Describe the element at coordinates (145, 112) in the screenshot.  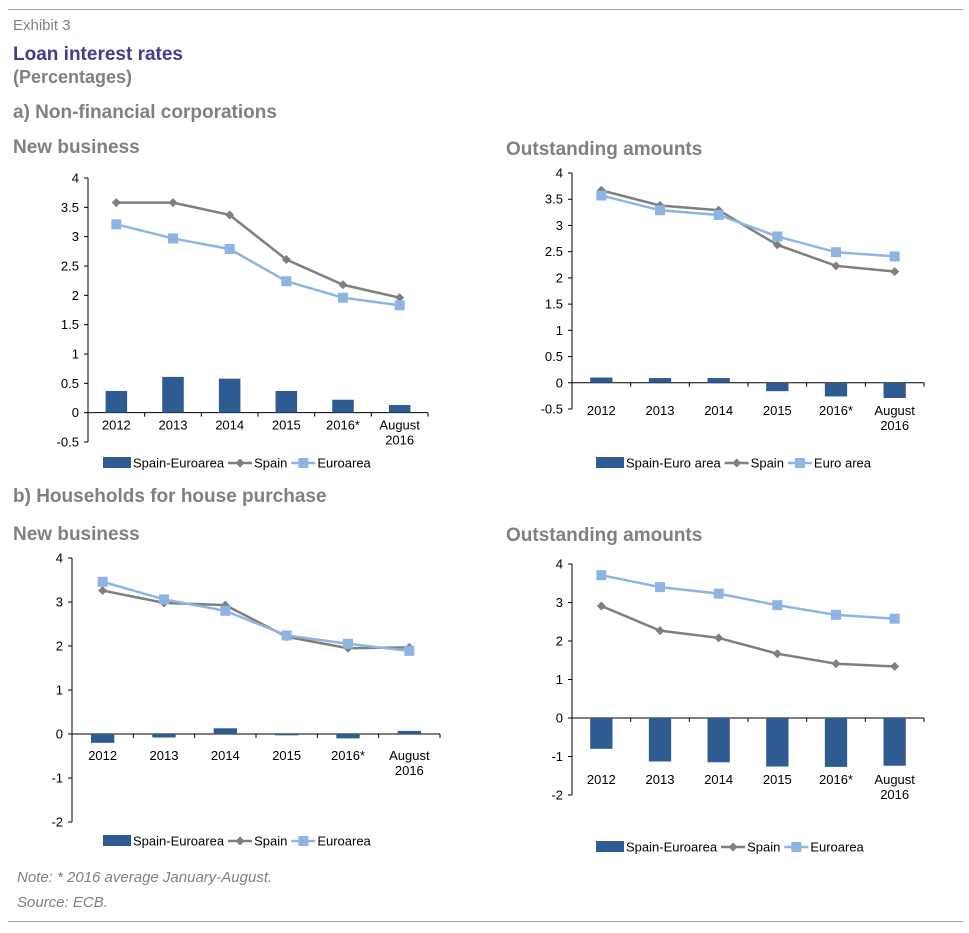
I see `section-a-heading: a) Non-financial corporations` at that location.